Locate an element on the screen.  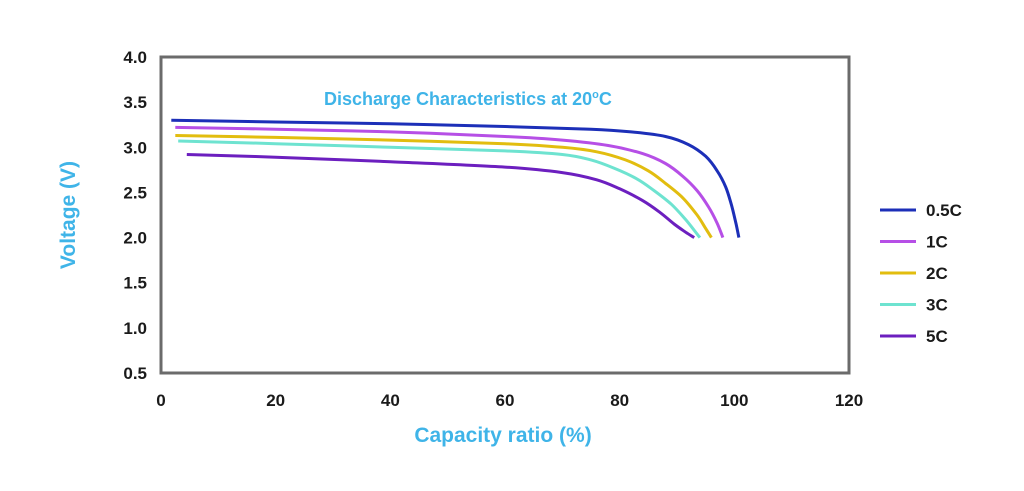
y-tick-label: 0.5 is located at coordinates (135, 373).